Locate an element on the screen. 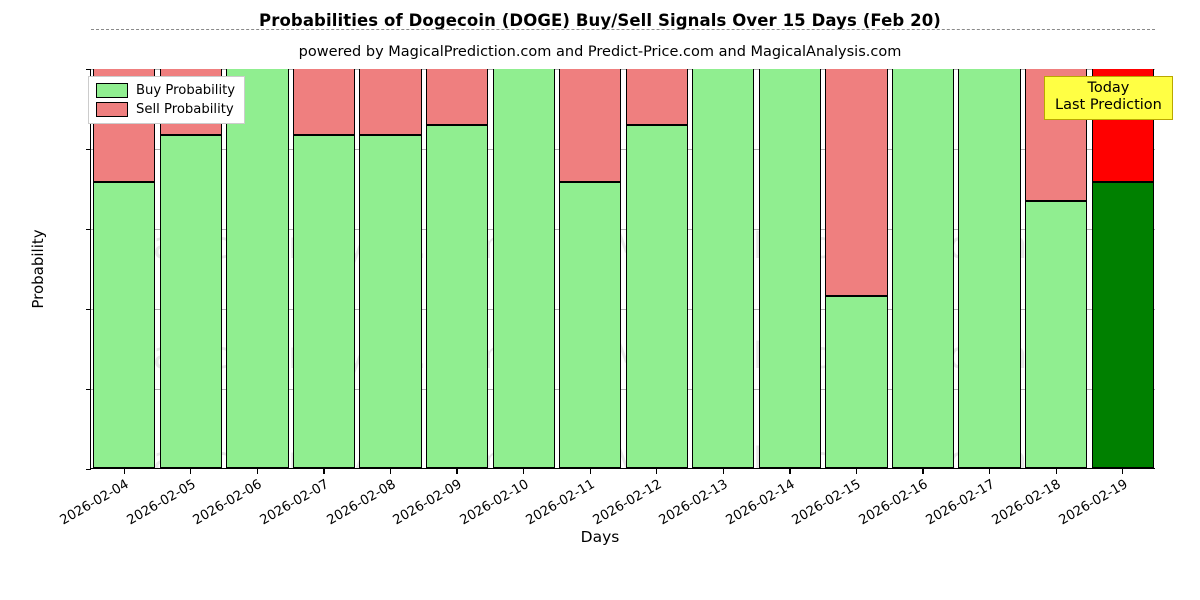 Image resolution: width=1200 pixels, height=600 pixels. today-annotation: Today Last Prediction is located at coordinates (1108, 98).